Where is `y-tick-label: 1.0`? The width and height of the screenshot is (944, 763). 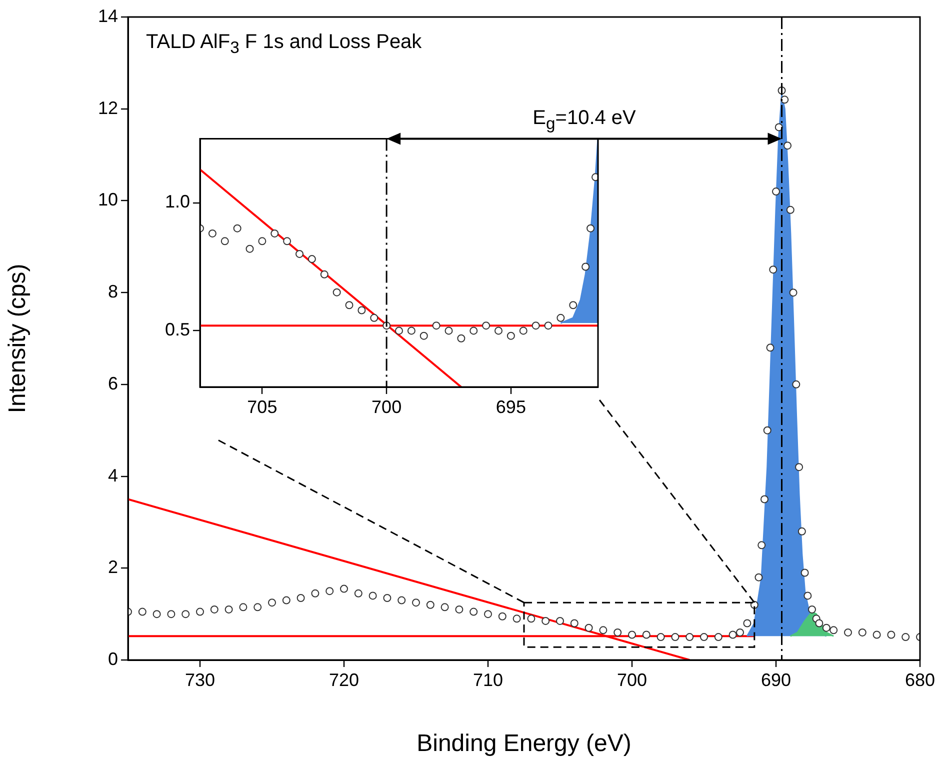
y-tick-label: 1.0 is located at coordinates (177, 202).